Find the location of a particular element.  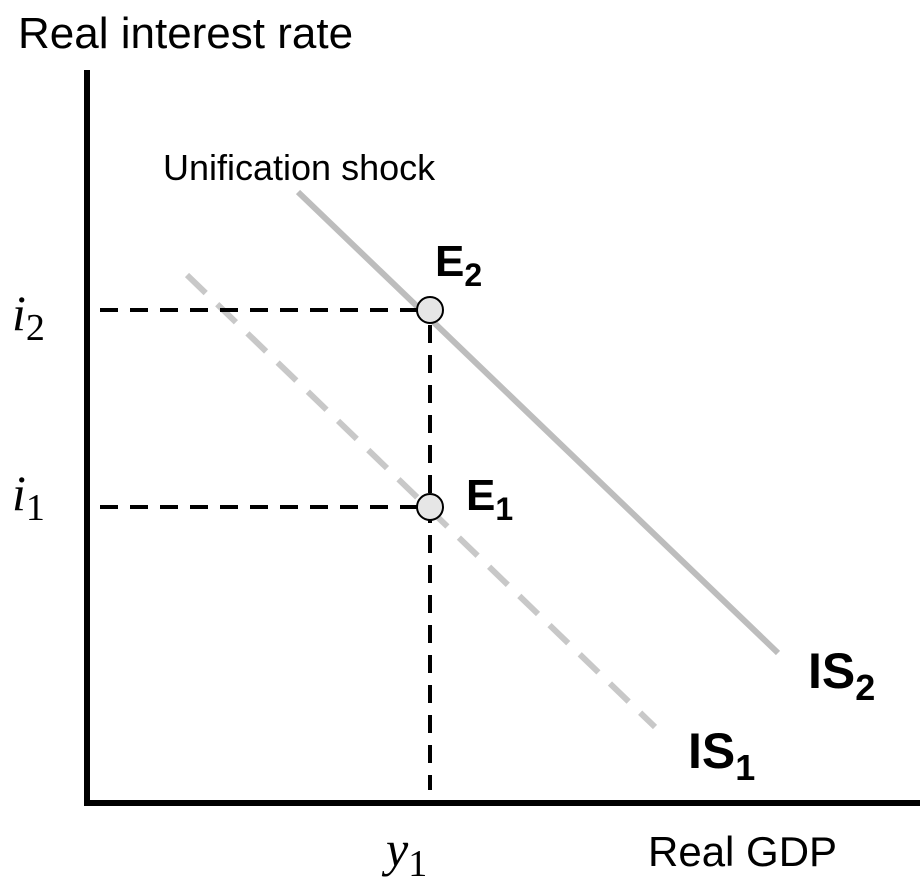

point-e1 is located at coordinates (430, 507).